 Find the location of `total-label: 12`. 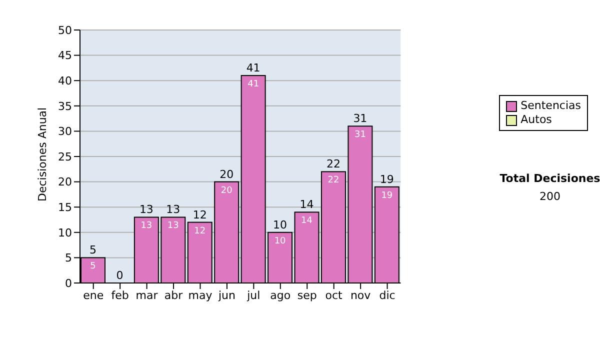

total-label: 12 is located at coordinates (199, 215).